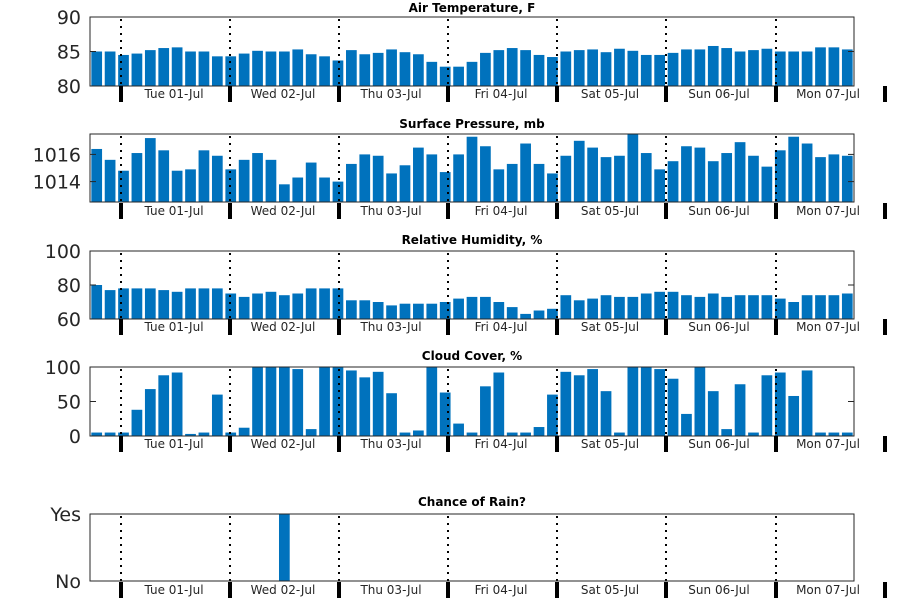  What do you see at coordinates (57, 155) in the screenshot?
I see `y-tick-label: 1016` at bounding box center [57, 155].